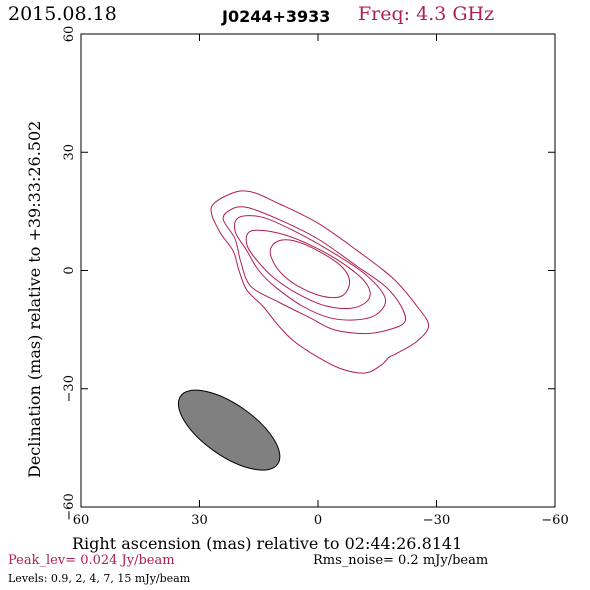 This screenshot has height=590, width=590. I want to click on x-tick-labels: 60 30 0 −30 −60, so click(321, 520).